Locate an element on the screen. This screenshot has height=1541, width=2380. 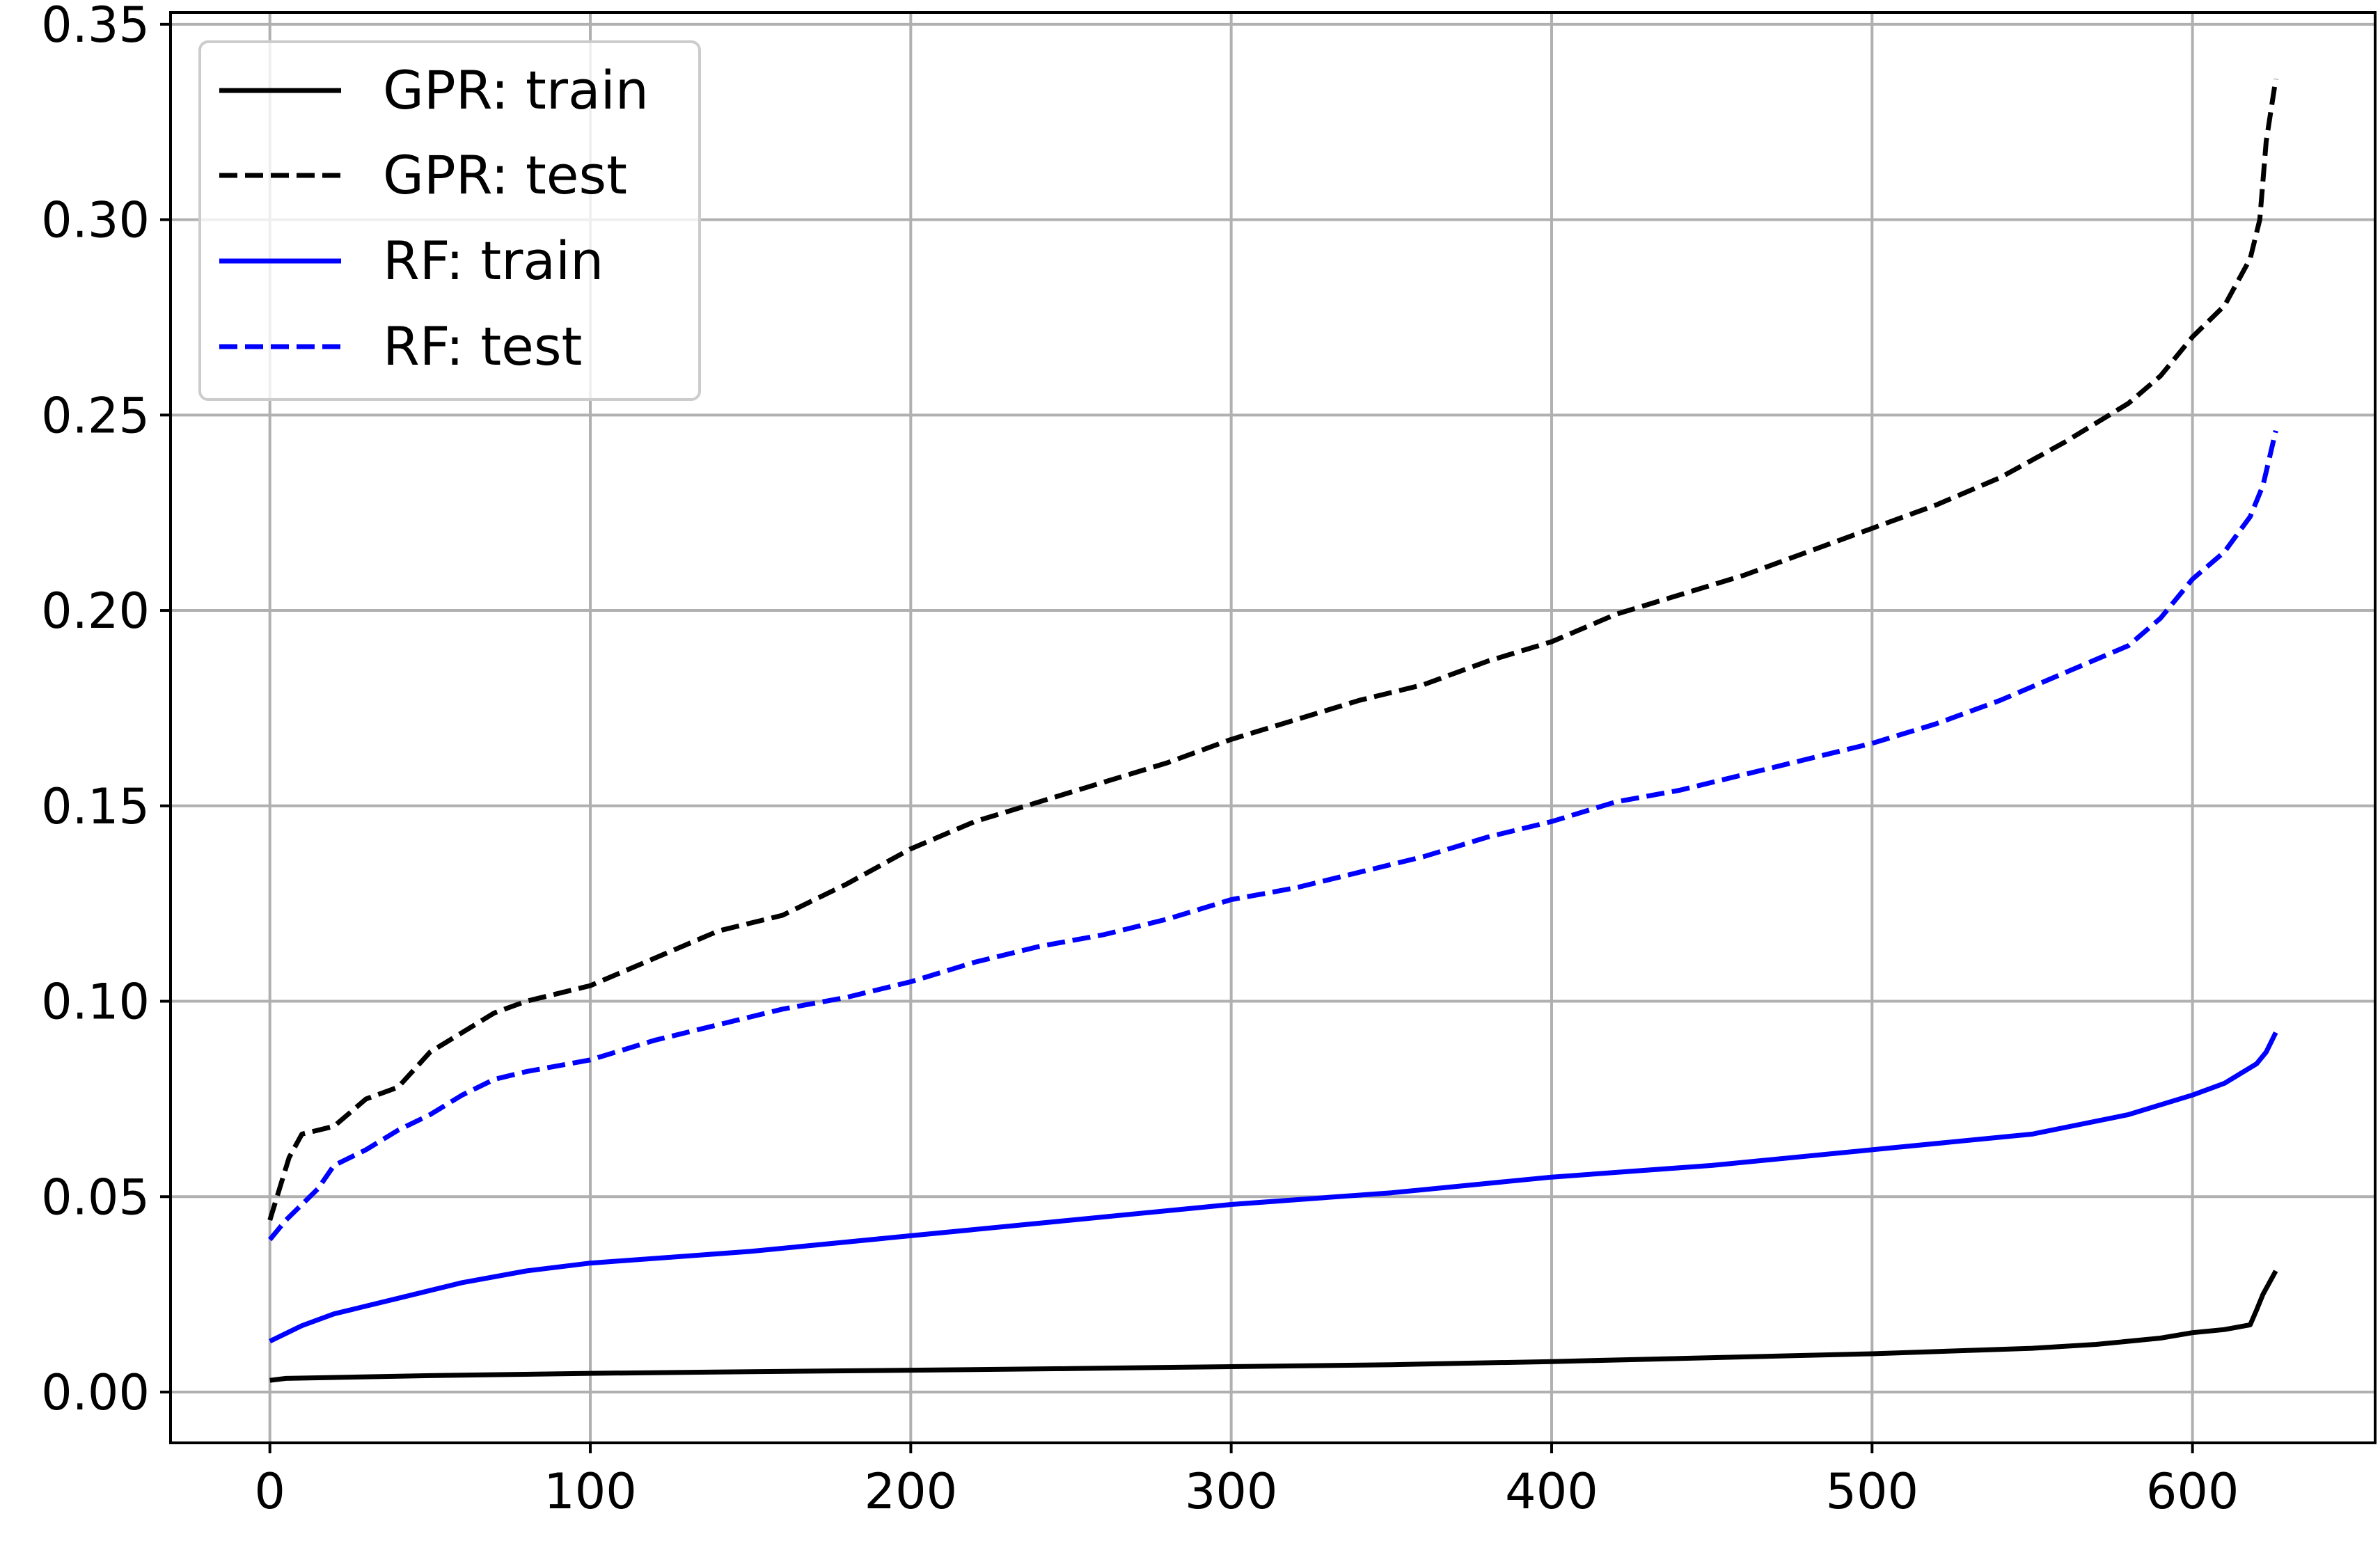
x-tick-label: 0 is located at coordinates (269, 1491).